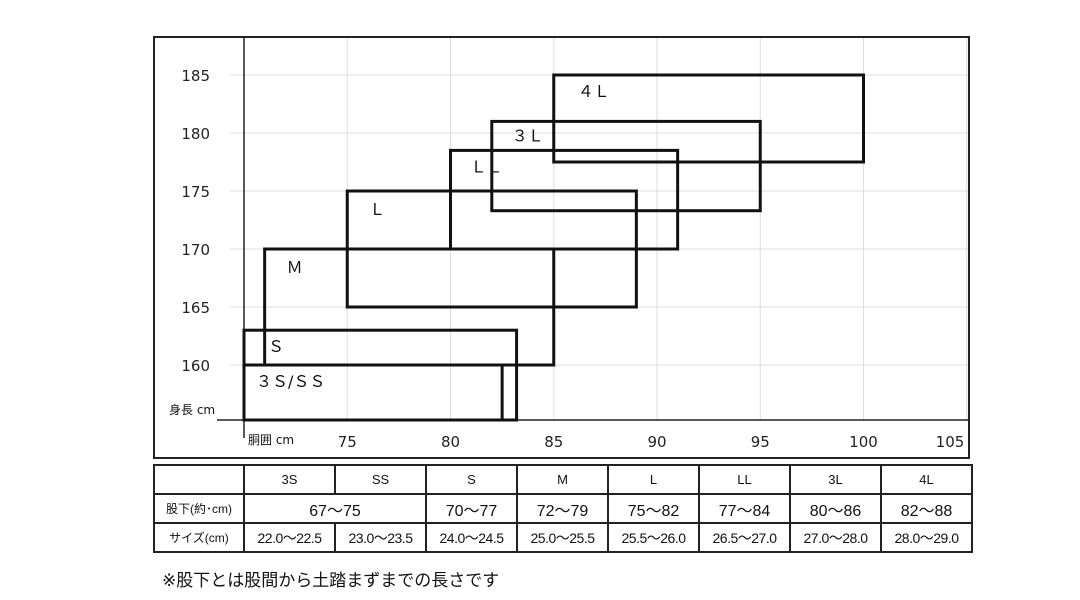 The width and height of the screenshot is (1080, 600). What do you see at coordinates (653, 537) in the screenshot?
I see `table-cell: 25.5～26.0` at bounding box center [653, 537].